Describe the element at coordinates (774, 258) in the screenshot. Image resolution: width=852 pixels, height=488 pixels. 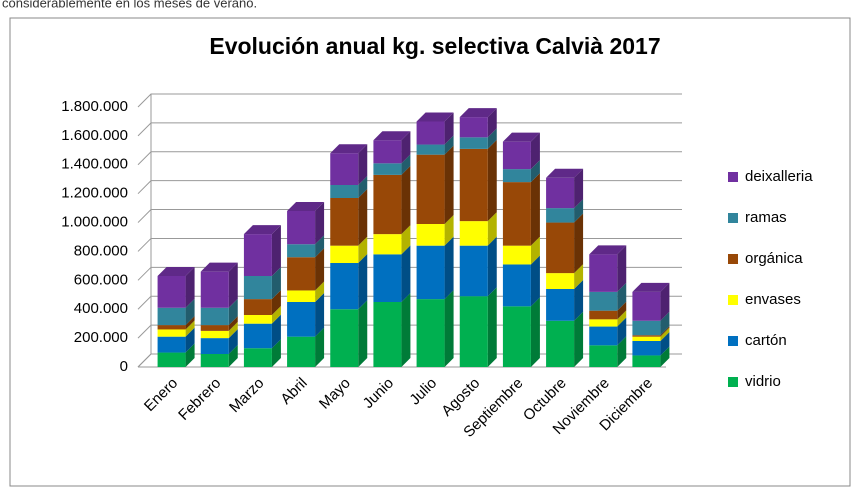
I see `legend-label: orgánica` at that location.